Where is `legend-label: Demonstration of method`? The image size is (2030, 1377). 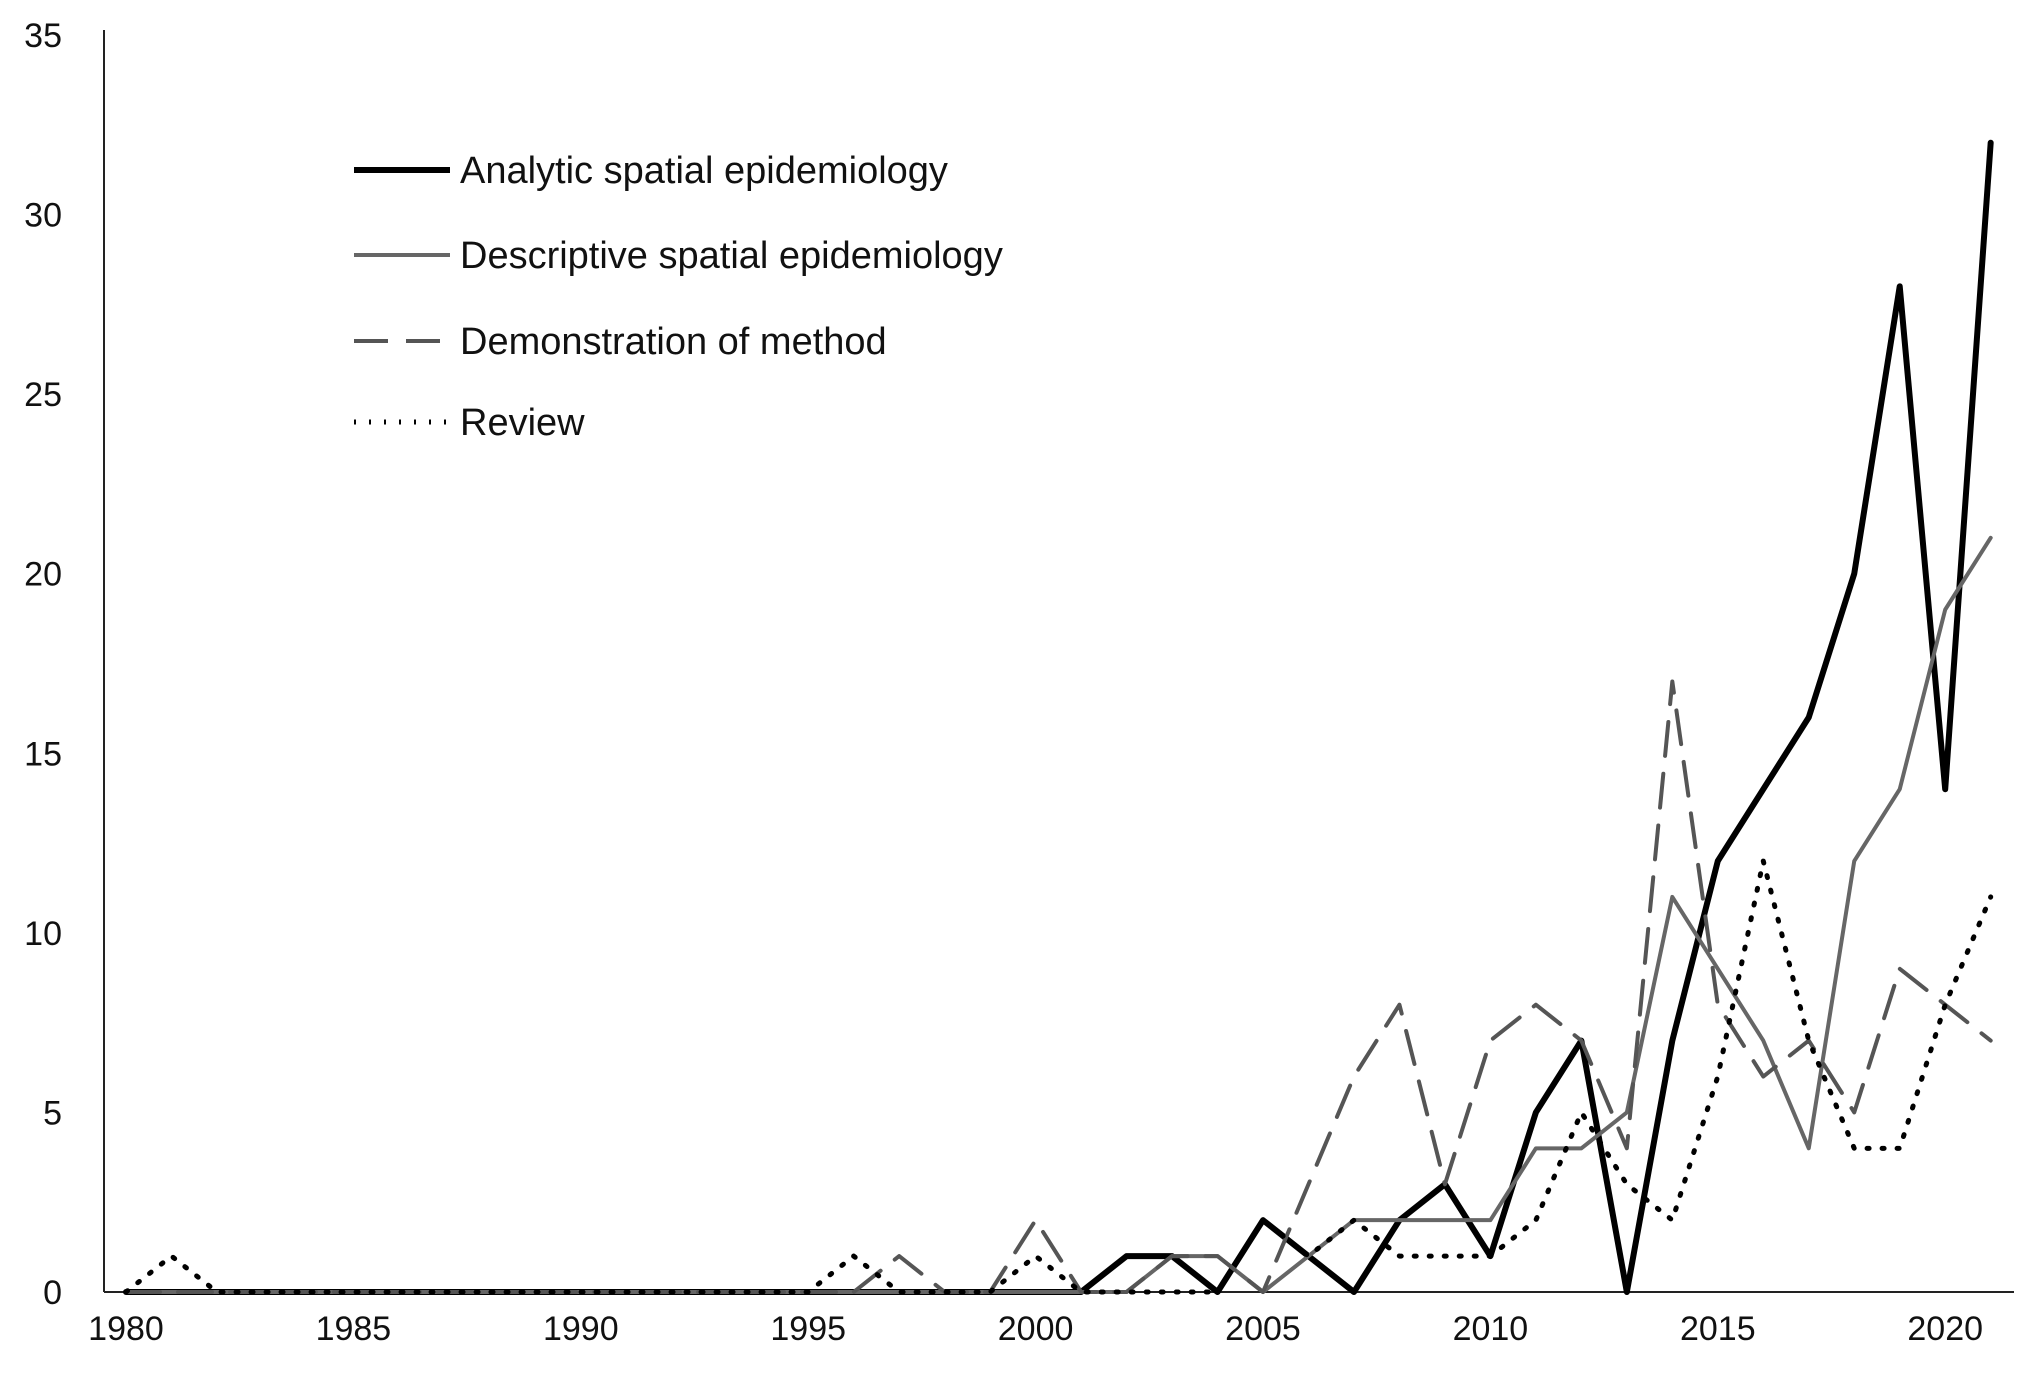
legend-label: Demonstration of method is located at coordinates (673, 342).